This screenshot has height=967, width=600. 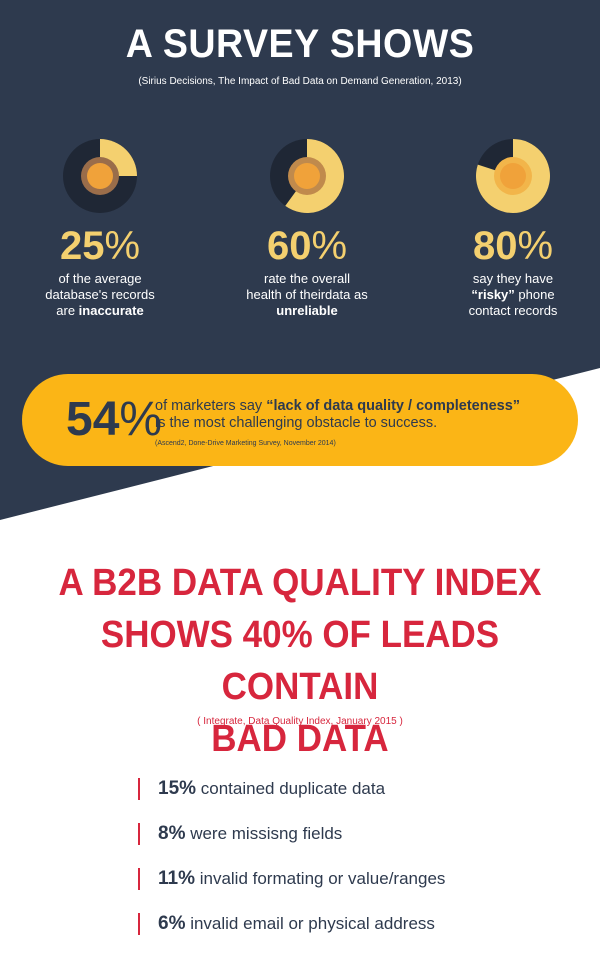 I want to click on list-item: 15% contained duplicate data, so click(x=348, y=797).